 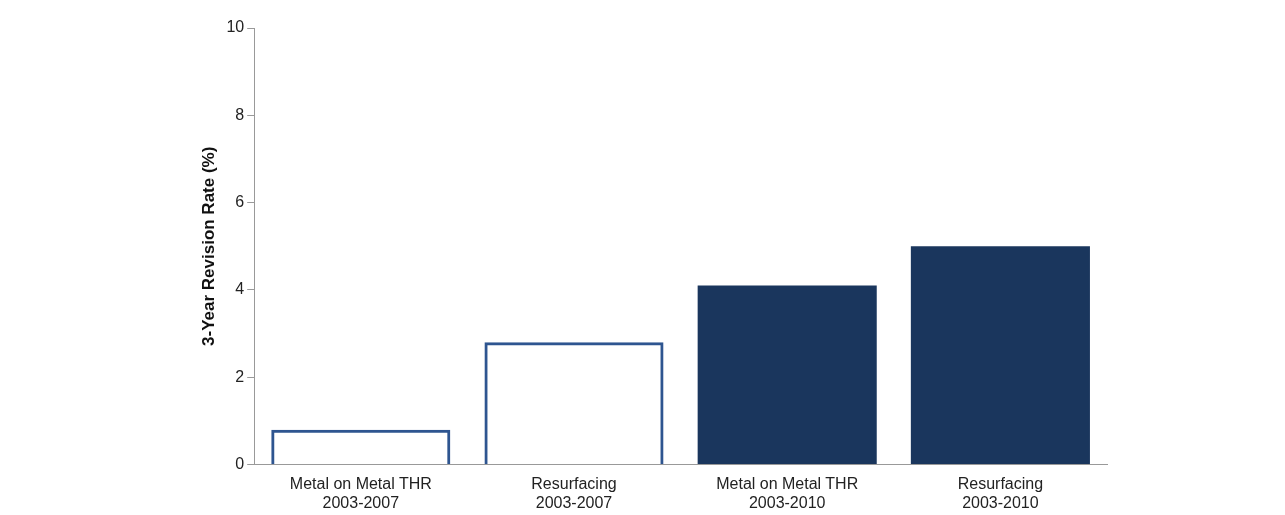 What do you see at coordinates (208, 246) in the screenshot?
I see `y-axis-title: 3-Year Revision Rate (%)` at bounding box center [208, 246].